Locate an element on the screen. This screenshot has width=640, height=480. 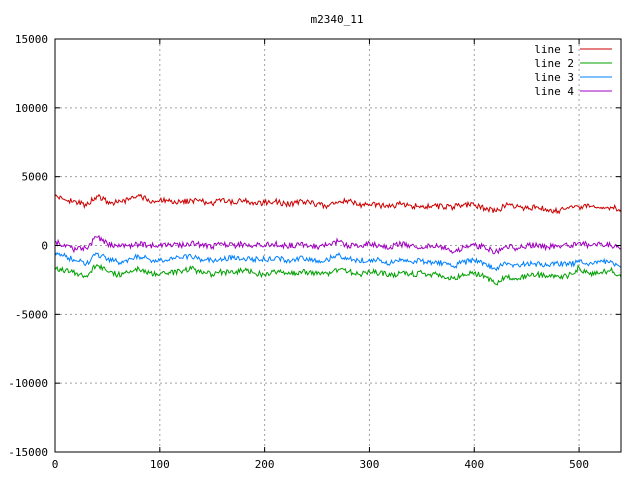
x-tick-label: 400 is located at coordinates (474, 464).